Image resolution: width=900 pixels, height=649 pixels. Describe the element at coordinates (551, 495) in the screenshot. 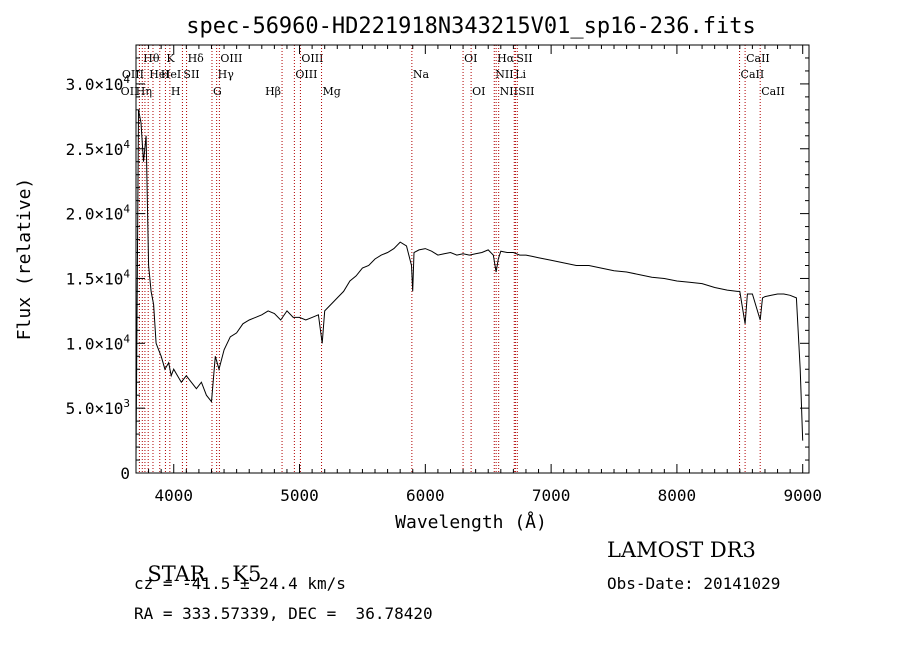

I see `x-tick-label: 7000` at that location.